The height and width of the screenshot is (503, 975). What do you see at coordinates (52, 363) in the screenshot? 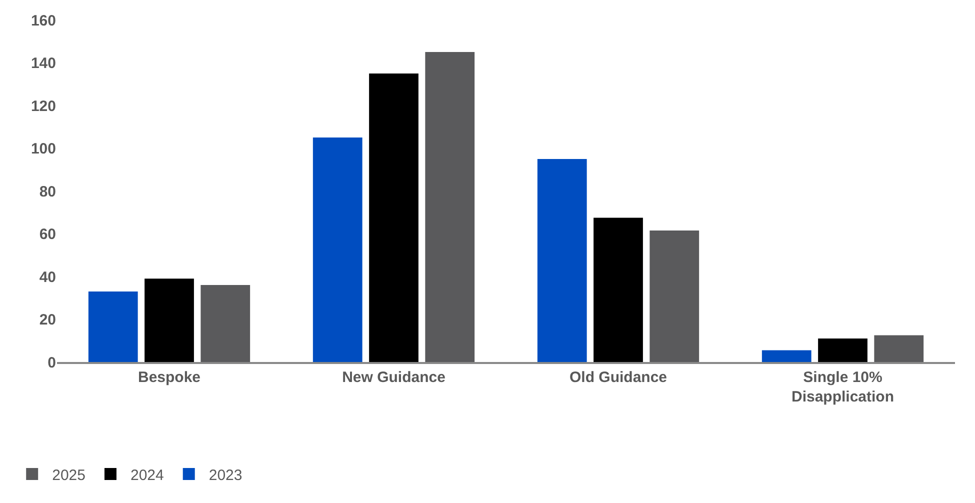
I see `y-tick-label: 0` at bounding box center [52, 363].